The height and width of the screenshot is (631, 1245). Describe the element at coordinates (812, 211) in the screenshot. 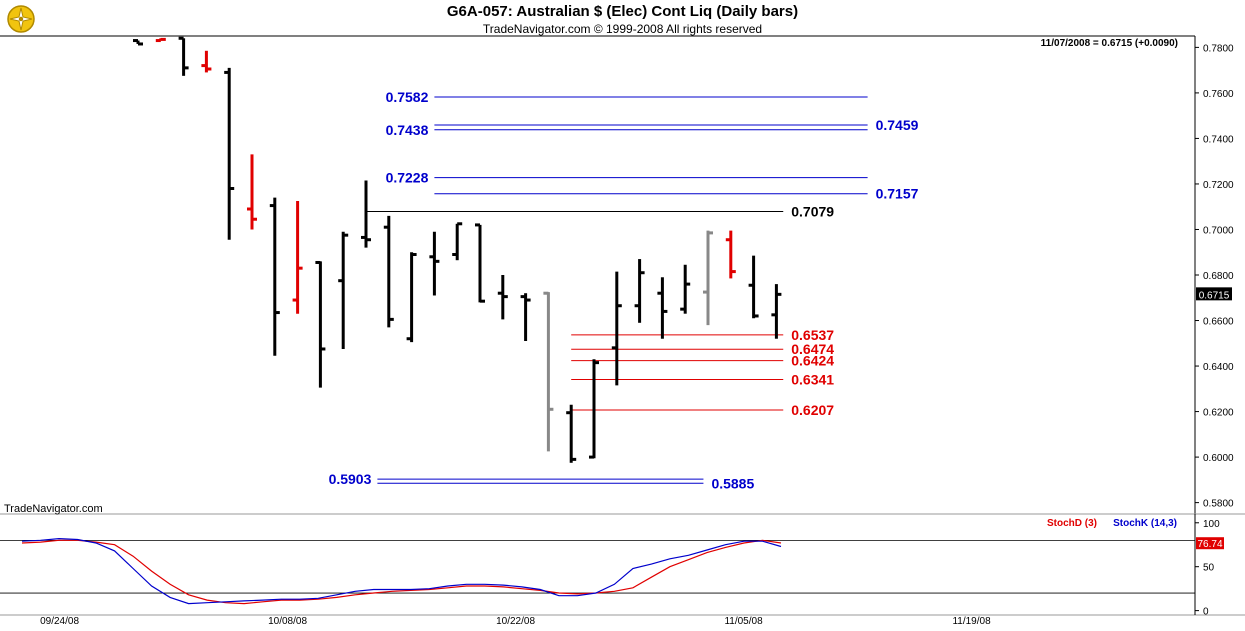

I see `level-label: 0.7079` at that location.